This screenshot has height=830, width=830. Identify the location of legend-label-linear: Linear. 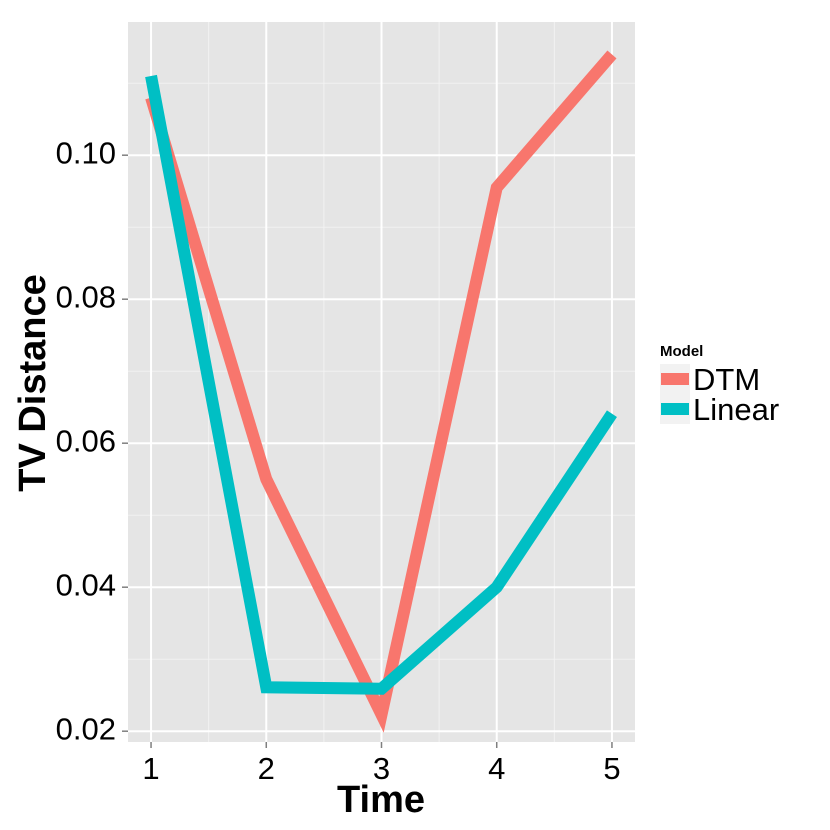
(736, 409).